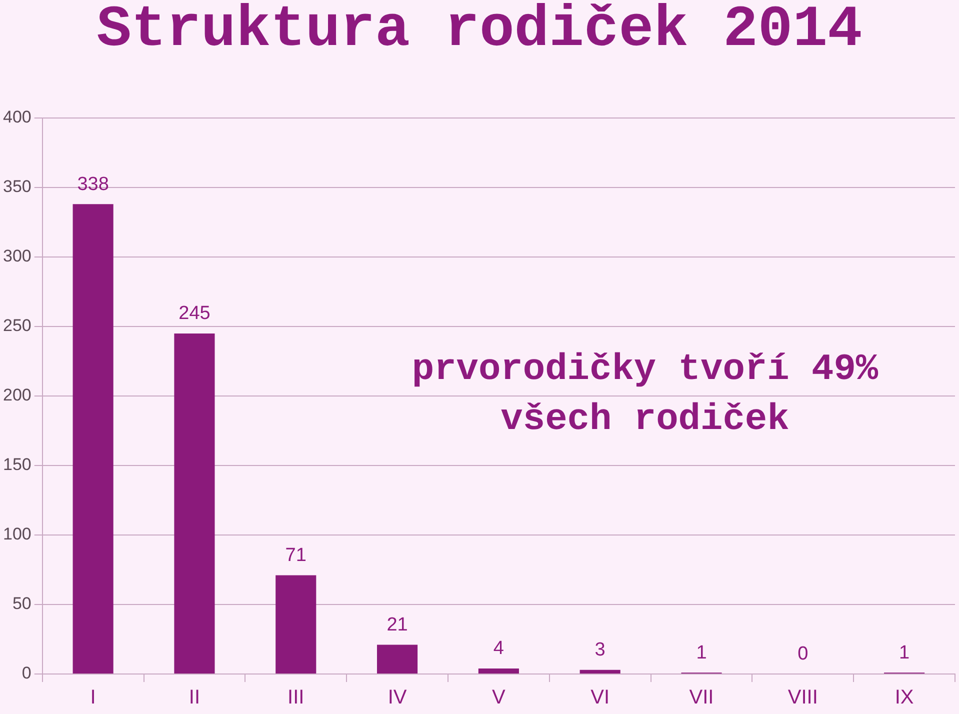 The width and height of the screenshot is (959, 714). I want to click on x-tick-label: VIII, so click(803, 697).